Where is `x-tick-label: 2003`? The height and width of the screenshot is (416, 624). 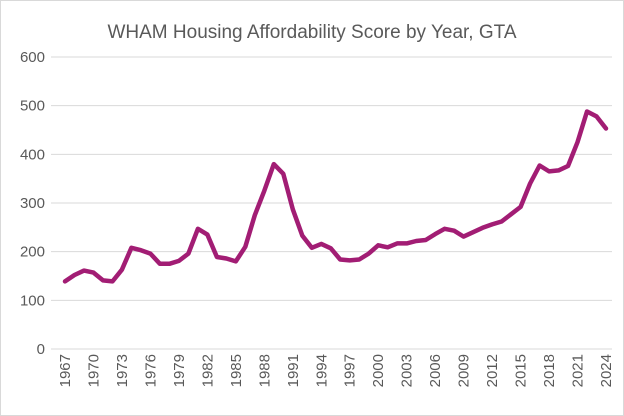 x-tick-label: 2003 is located at coordinates (407, 370).